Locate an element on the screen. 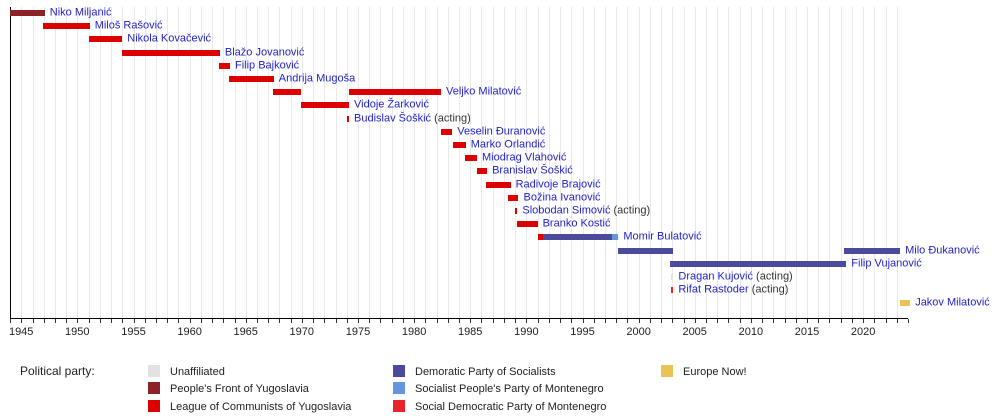 The width and height of the screenshot is (1000, 418). person-name-link: Vidoje Žarković is located at coordinates (391, 104).